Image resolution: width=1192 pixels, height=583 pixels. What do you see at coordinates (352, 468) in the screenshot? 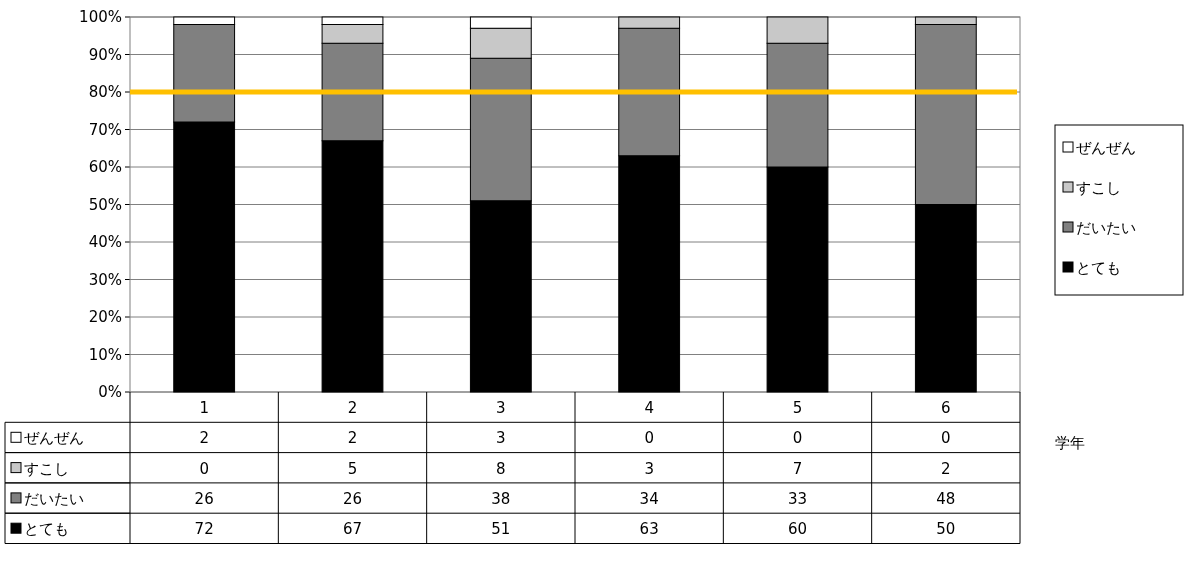
I see `data-label: 5` at bounding box center [352, 468].